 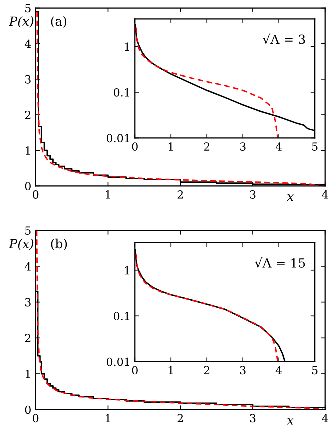 I want to click on annotation: (a), so click(x=59, y=22).